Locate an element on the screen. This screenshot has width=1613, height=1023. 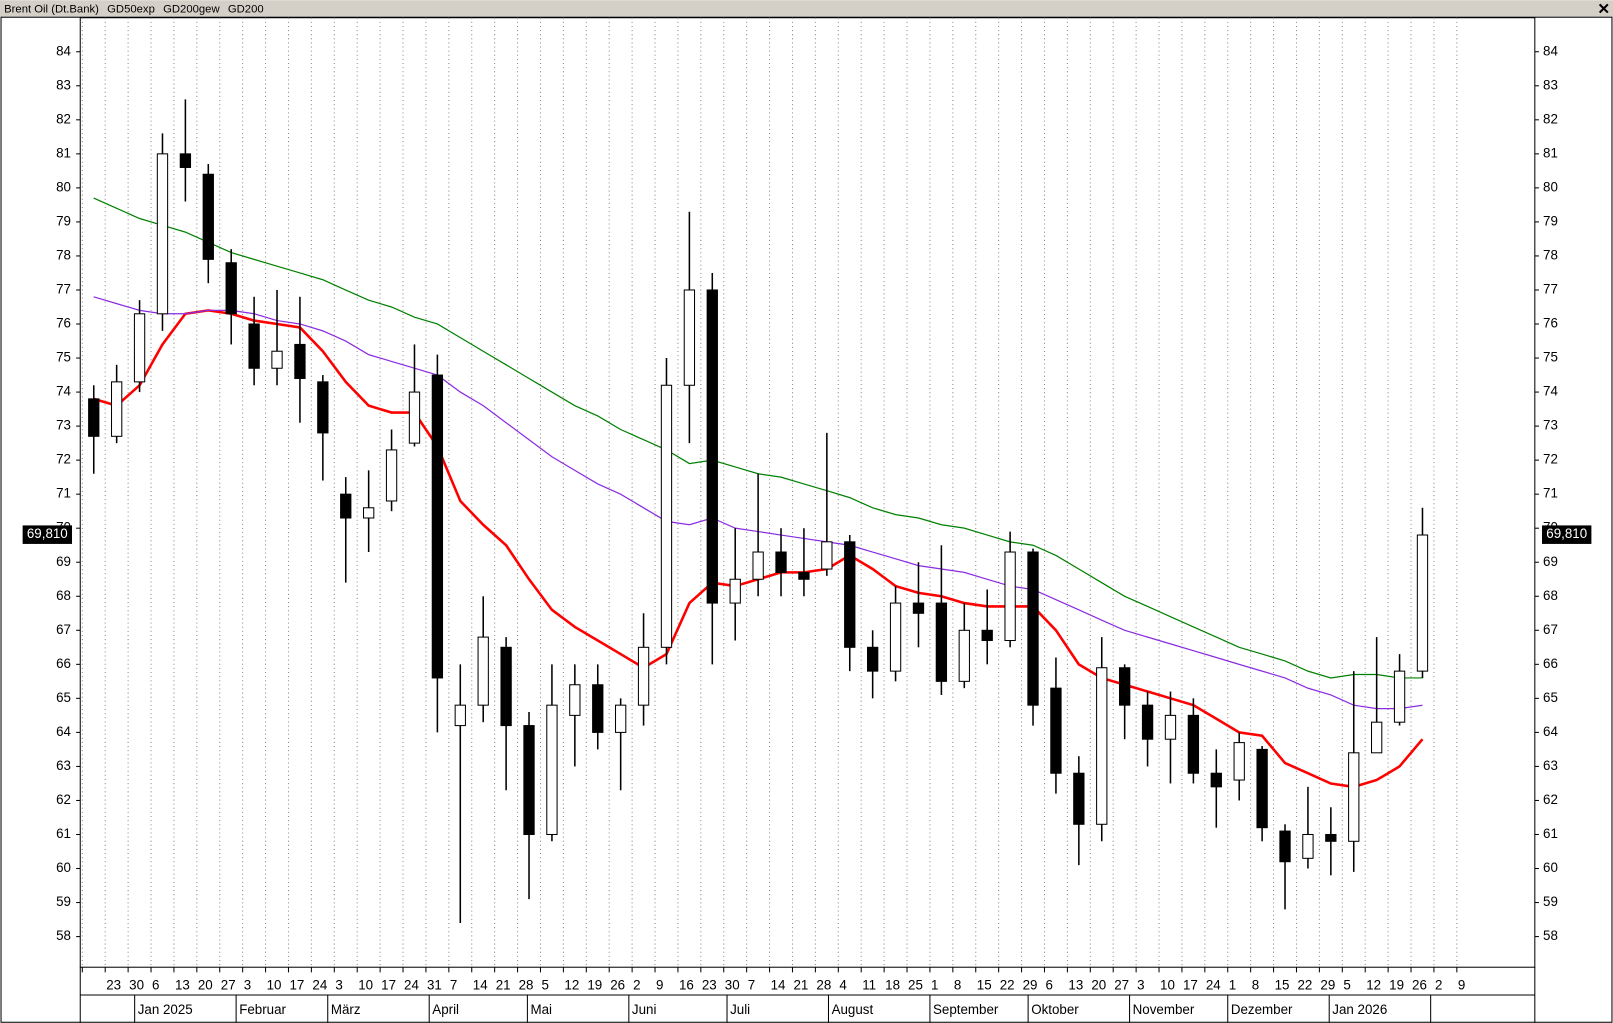
month-label: Dezember is located at coordinates (1262, 1009).